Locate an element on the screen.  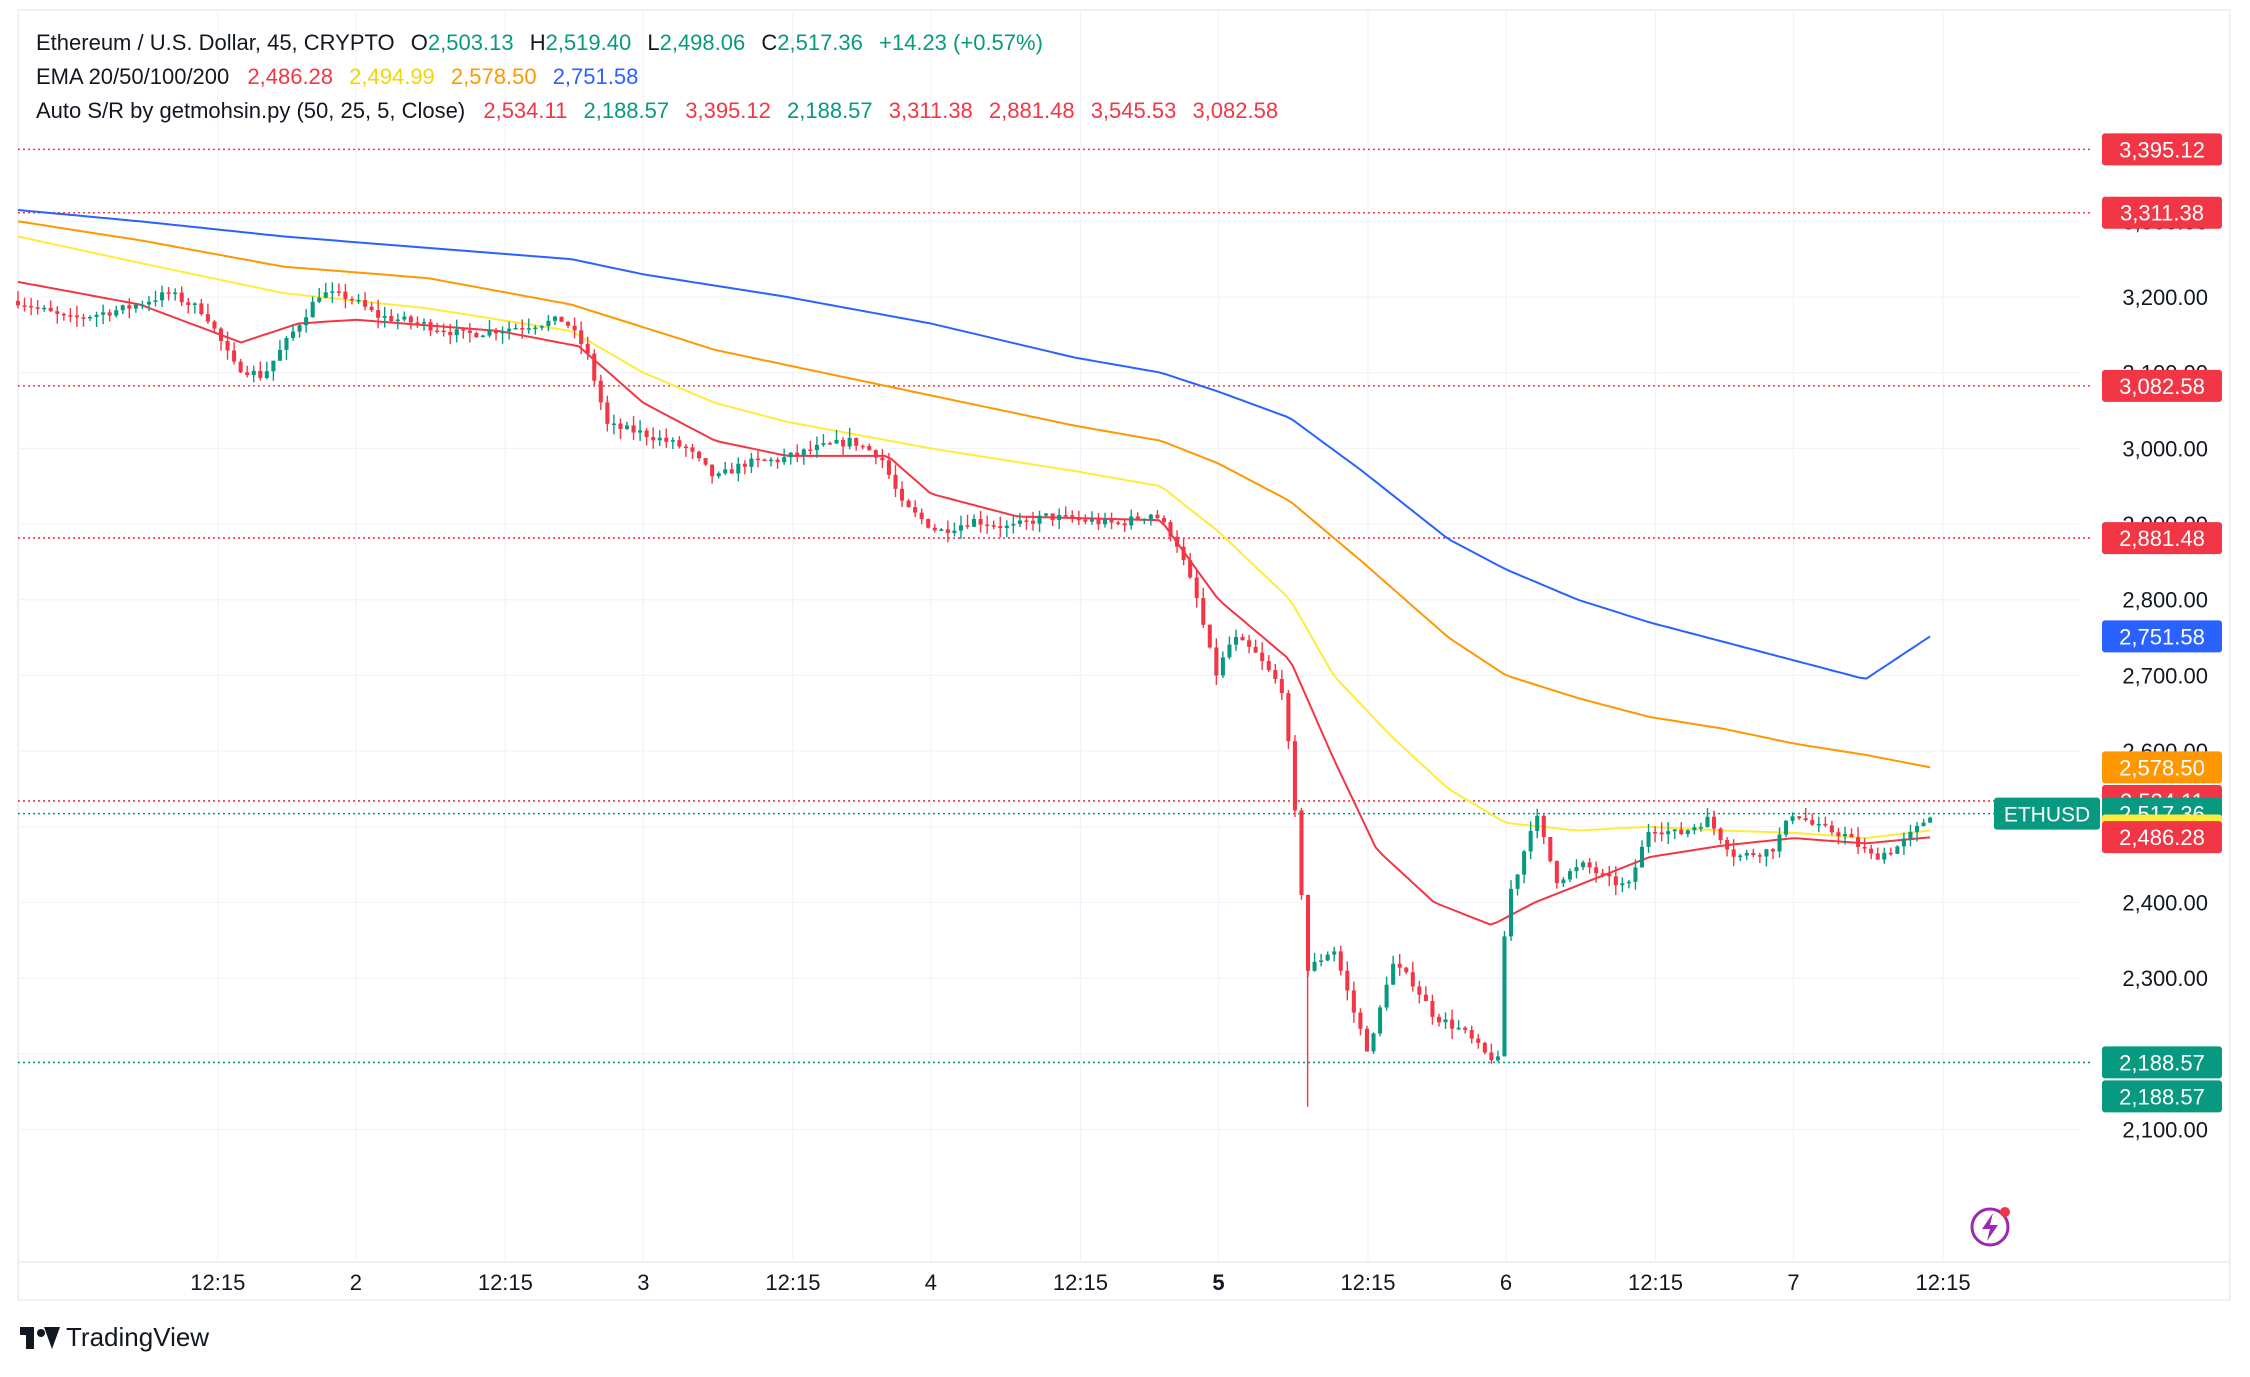
footer-brand: TradingView is located at coordinates (114, 1337).